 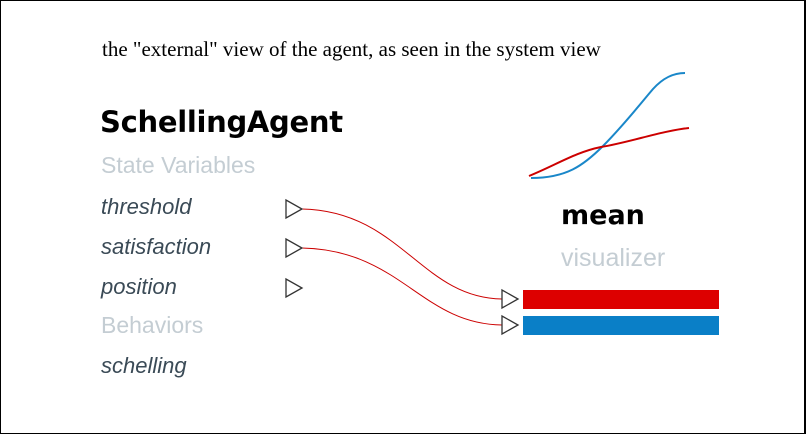 What do you see at coordinates (621, 325) in the screenshot?
I see `visualizer-input-bar-blue` at bounding box center [621, 325].